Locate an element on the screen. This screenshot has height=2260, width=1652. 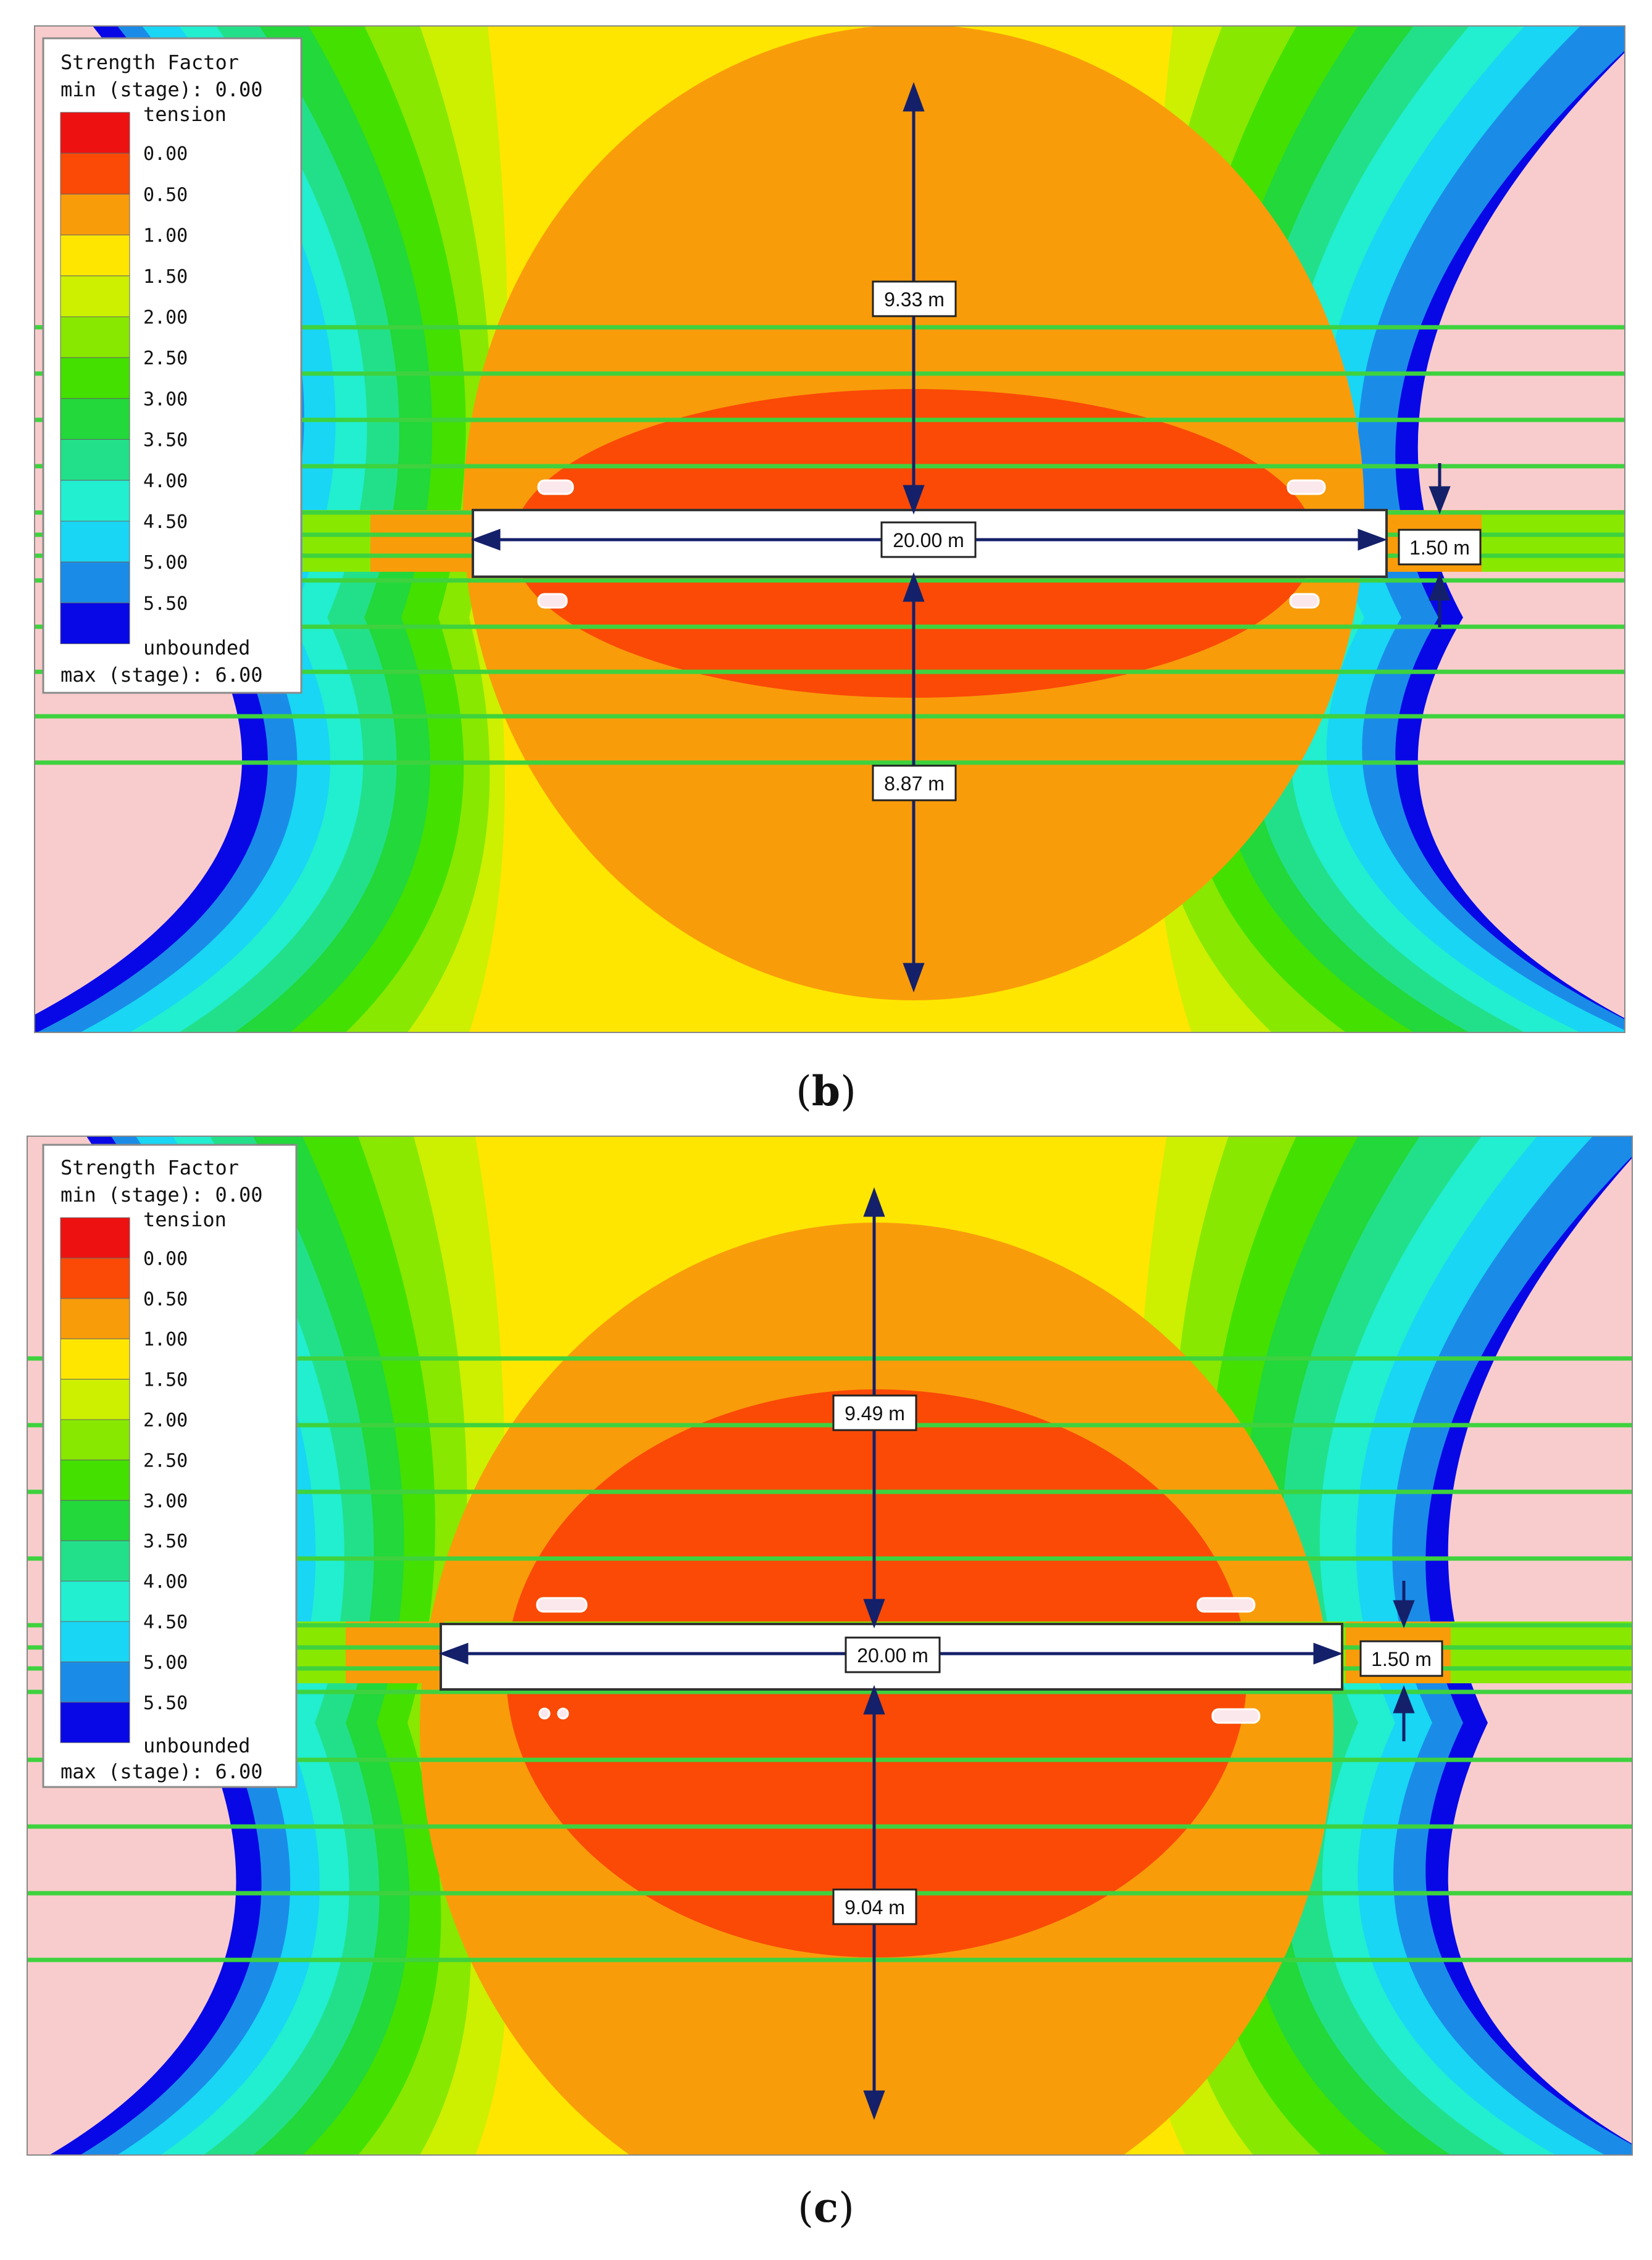
top-height-text: 9.49 m is located at coordinates (875, 1414).